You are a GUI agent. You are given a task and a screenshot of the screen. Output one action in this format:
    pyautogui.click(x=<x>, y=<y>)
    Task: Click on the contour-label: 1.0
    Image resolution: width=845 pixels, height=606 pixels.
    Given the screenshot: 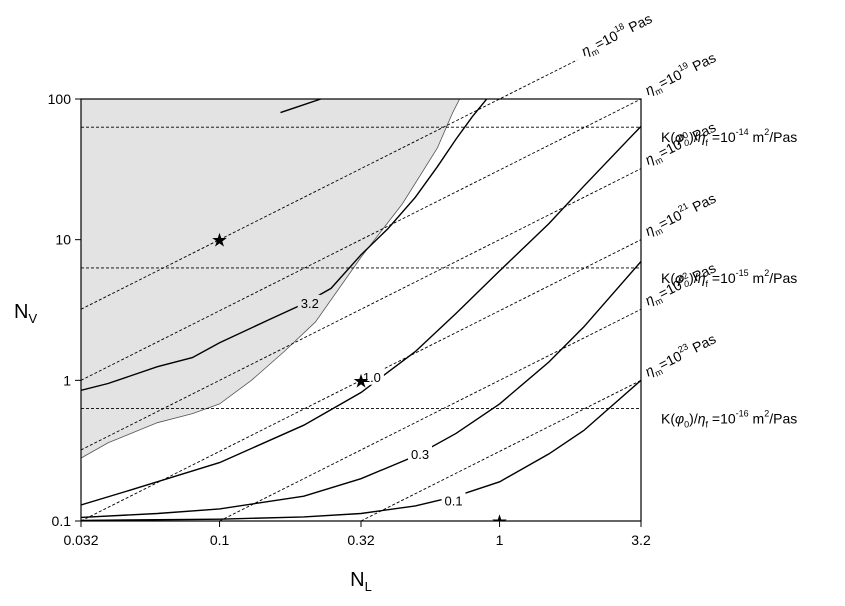 What is the action you would take?
    pyautogui.click(x=372, y=377)
    